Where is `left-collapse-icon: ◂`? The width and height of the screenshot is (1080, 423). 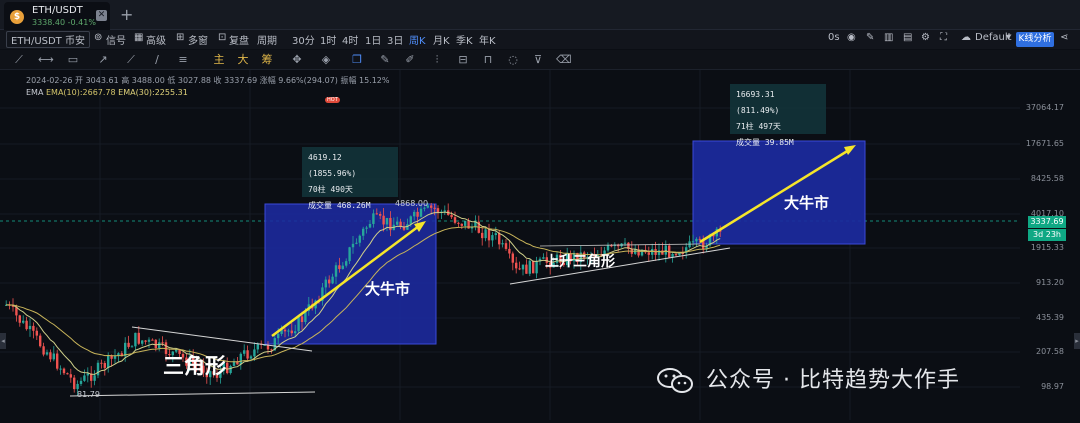
left-collapse-icon: ◂ is located at coordinates (3, 341).